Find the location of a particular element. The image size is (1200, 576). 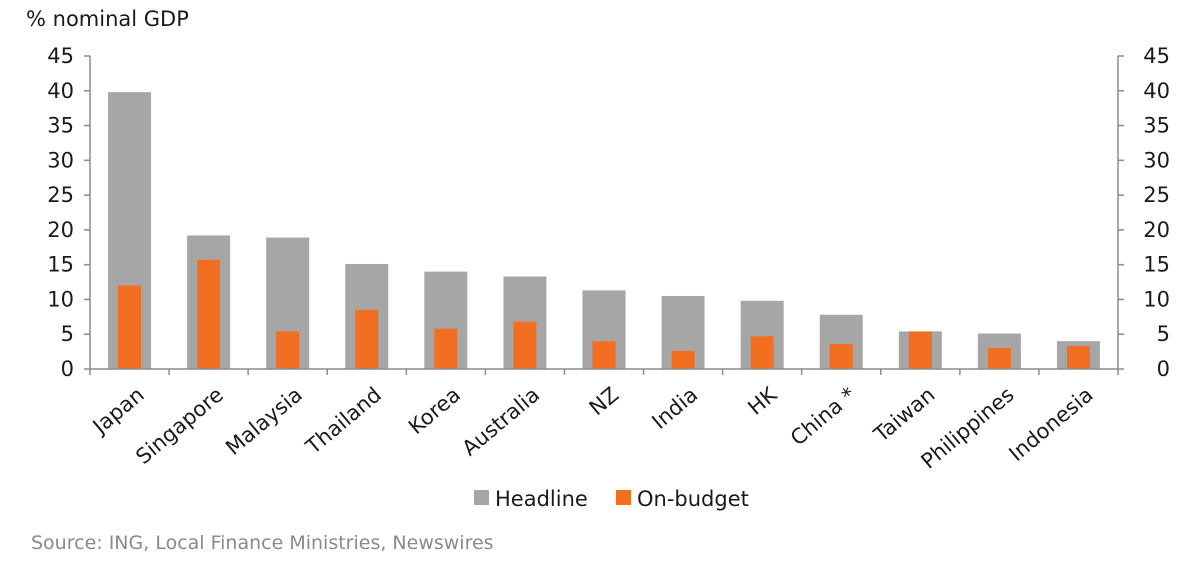

y-tick-label-left: 20 is located at coordinates (60, 230).